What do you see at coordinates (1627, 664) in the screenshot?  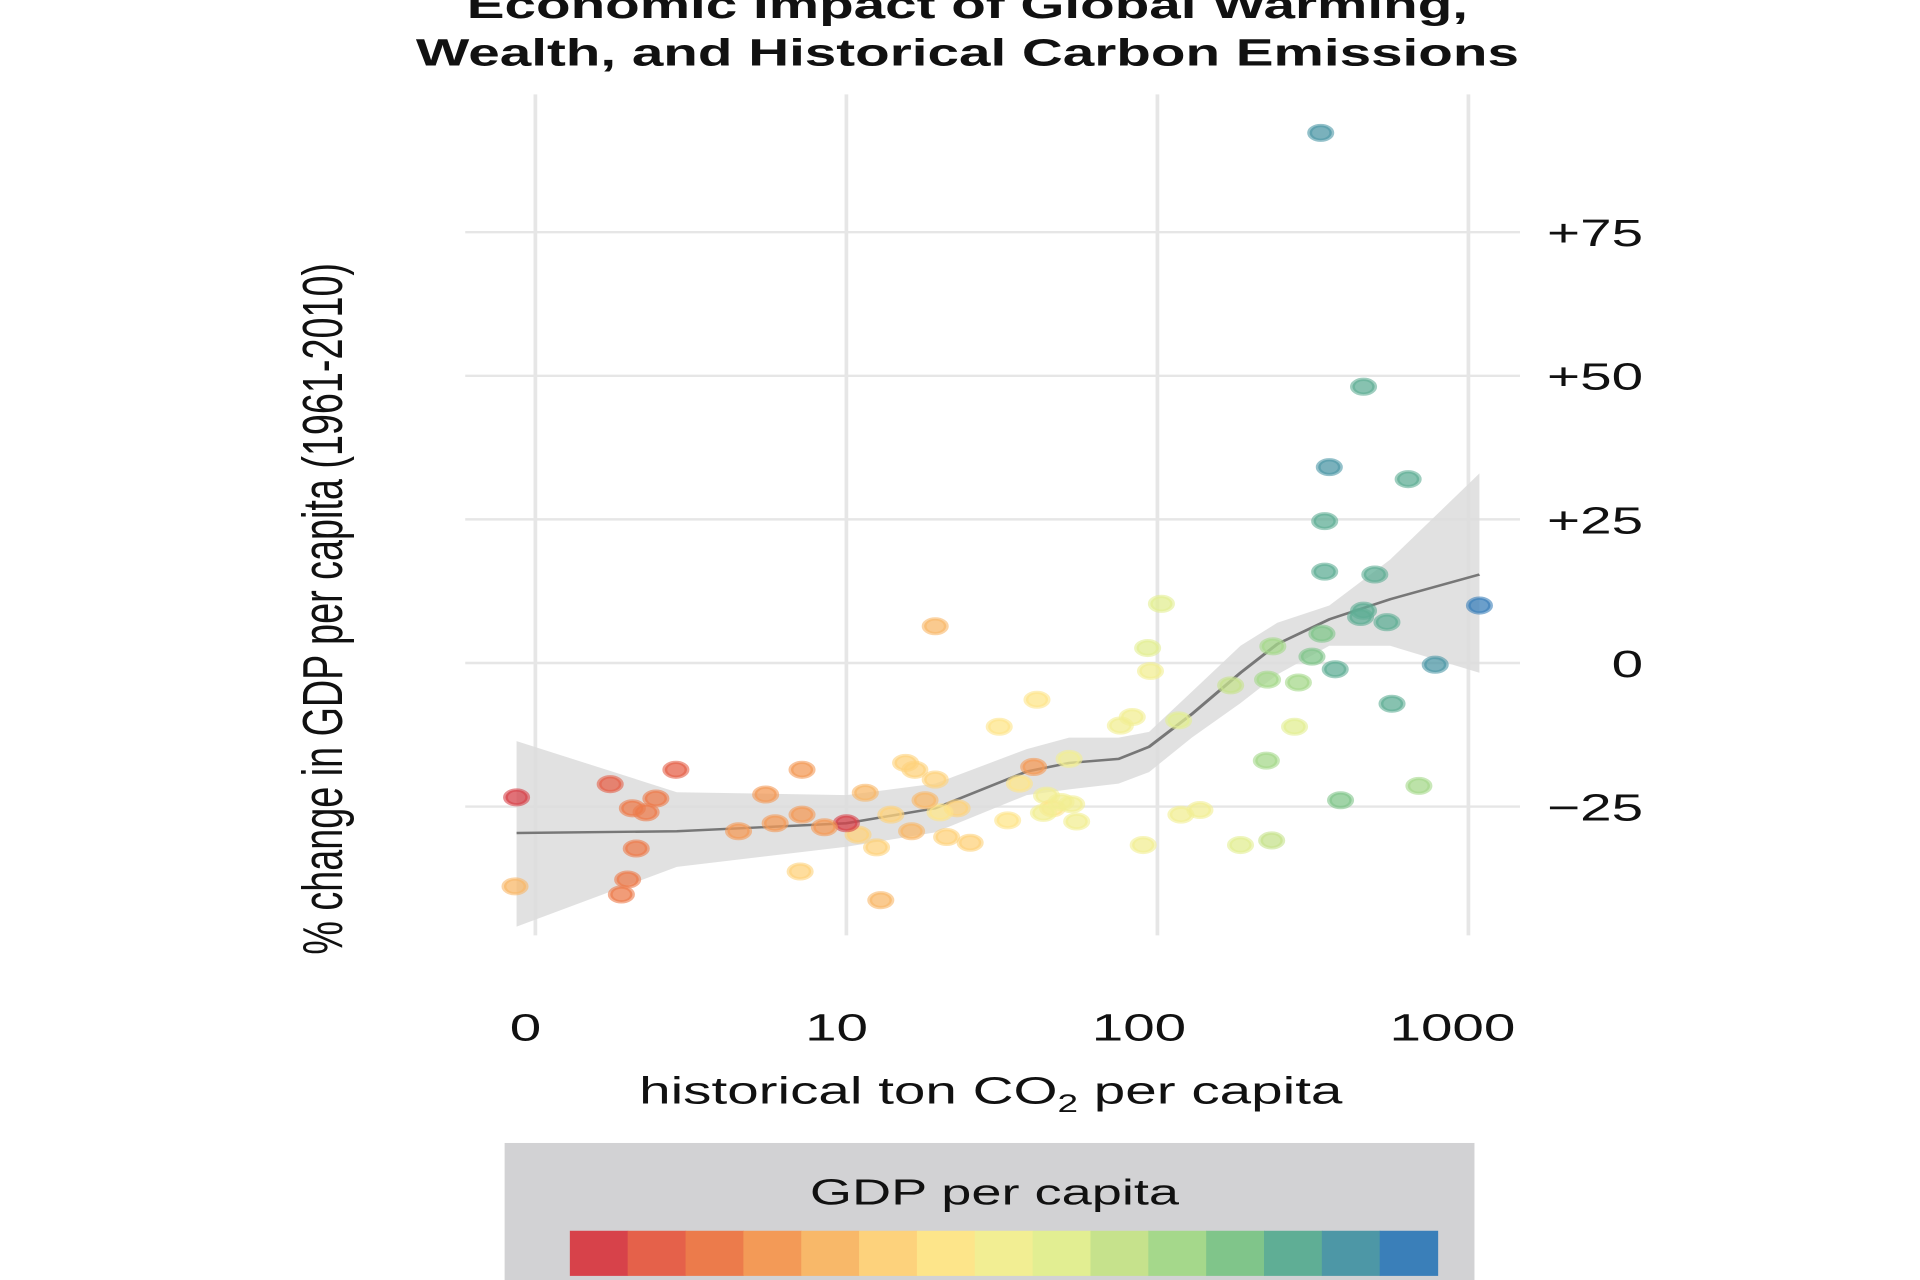 I see `y-tick-label: 0` at bounding box center [1627, 664].